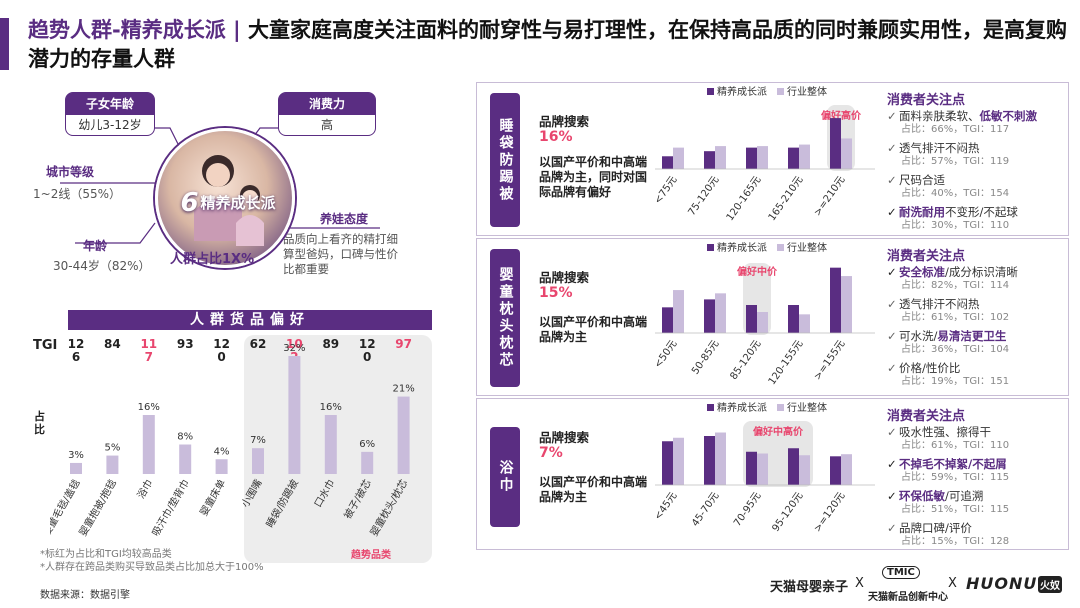 The height and width of the screenshot is (608, 1080). What do you see at coordinates (76, 350) in the screenshot?
I see `tgi-value: 12 6` at bounding box center [76, 350].